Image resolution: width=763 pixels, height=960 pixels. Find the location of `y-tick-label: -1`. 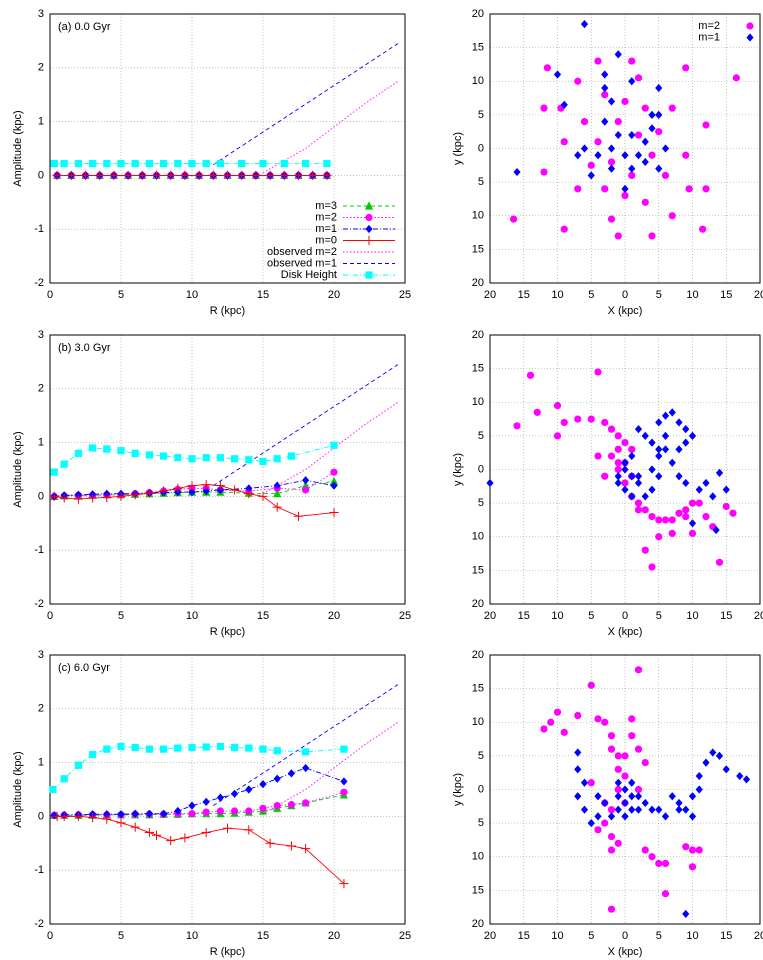

y-tick-label: -1 is located at coordinates (39, 550).